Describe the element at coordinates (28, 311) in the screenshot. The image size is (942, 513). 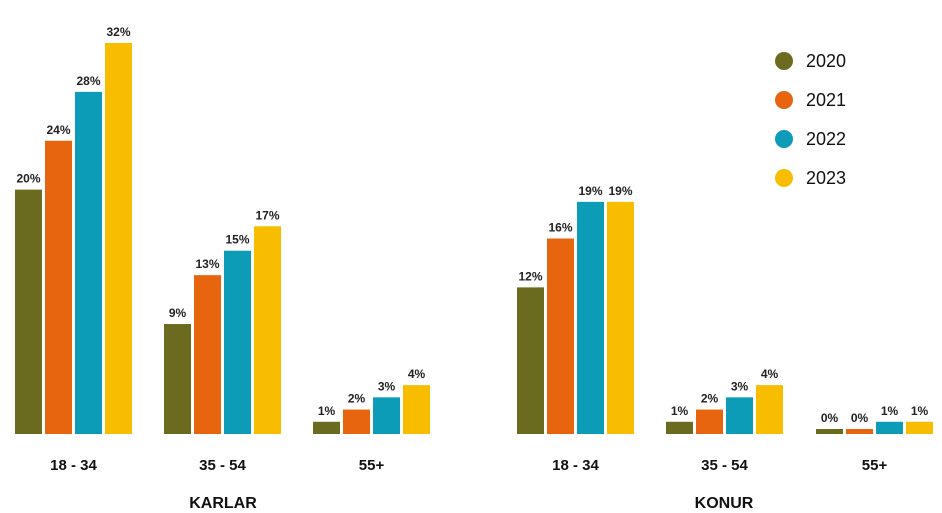
I see `bar-karlar-1-2020` at that location.